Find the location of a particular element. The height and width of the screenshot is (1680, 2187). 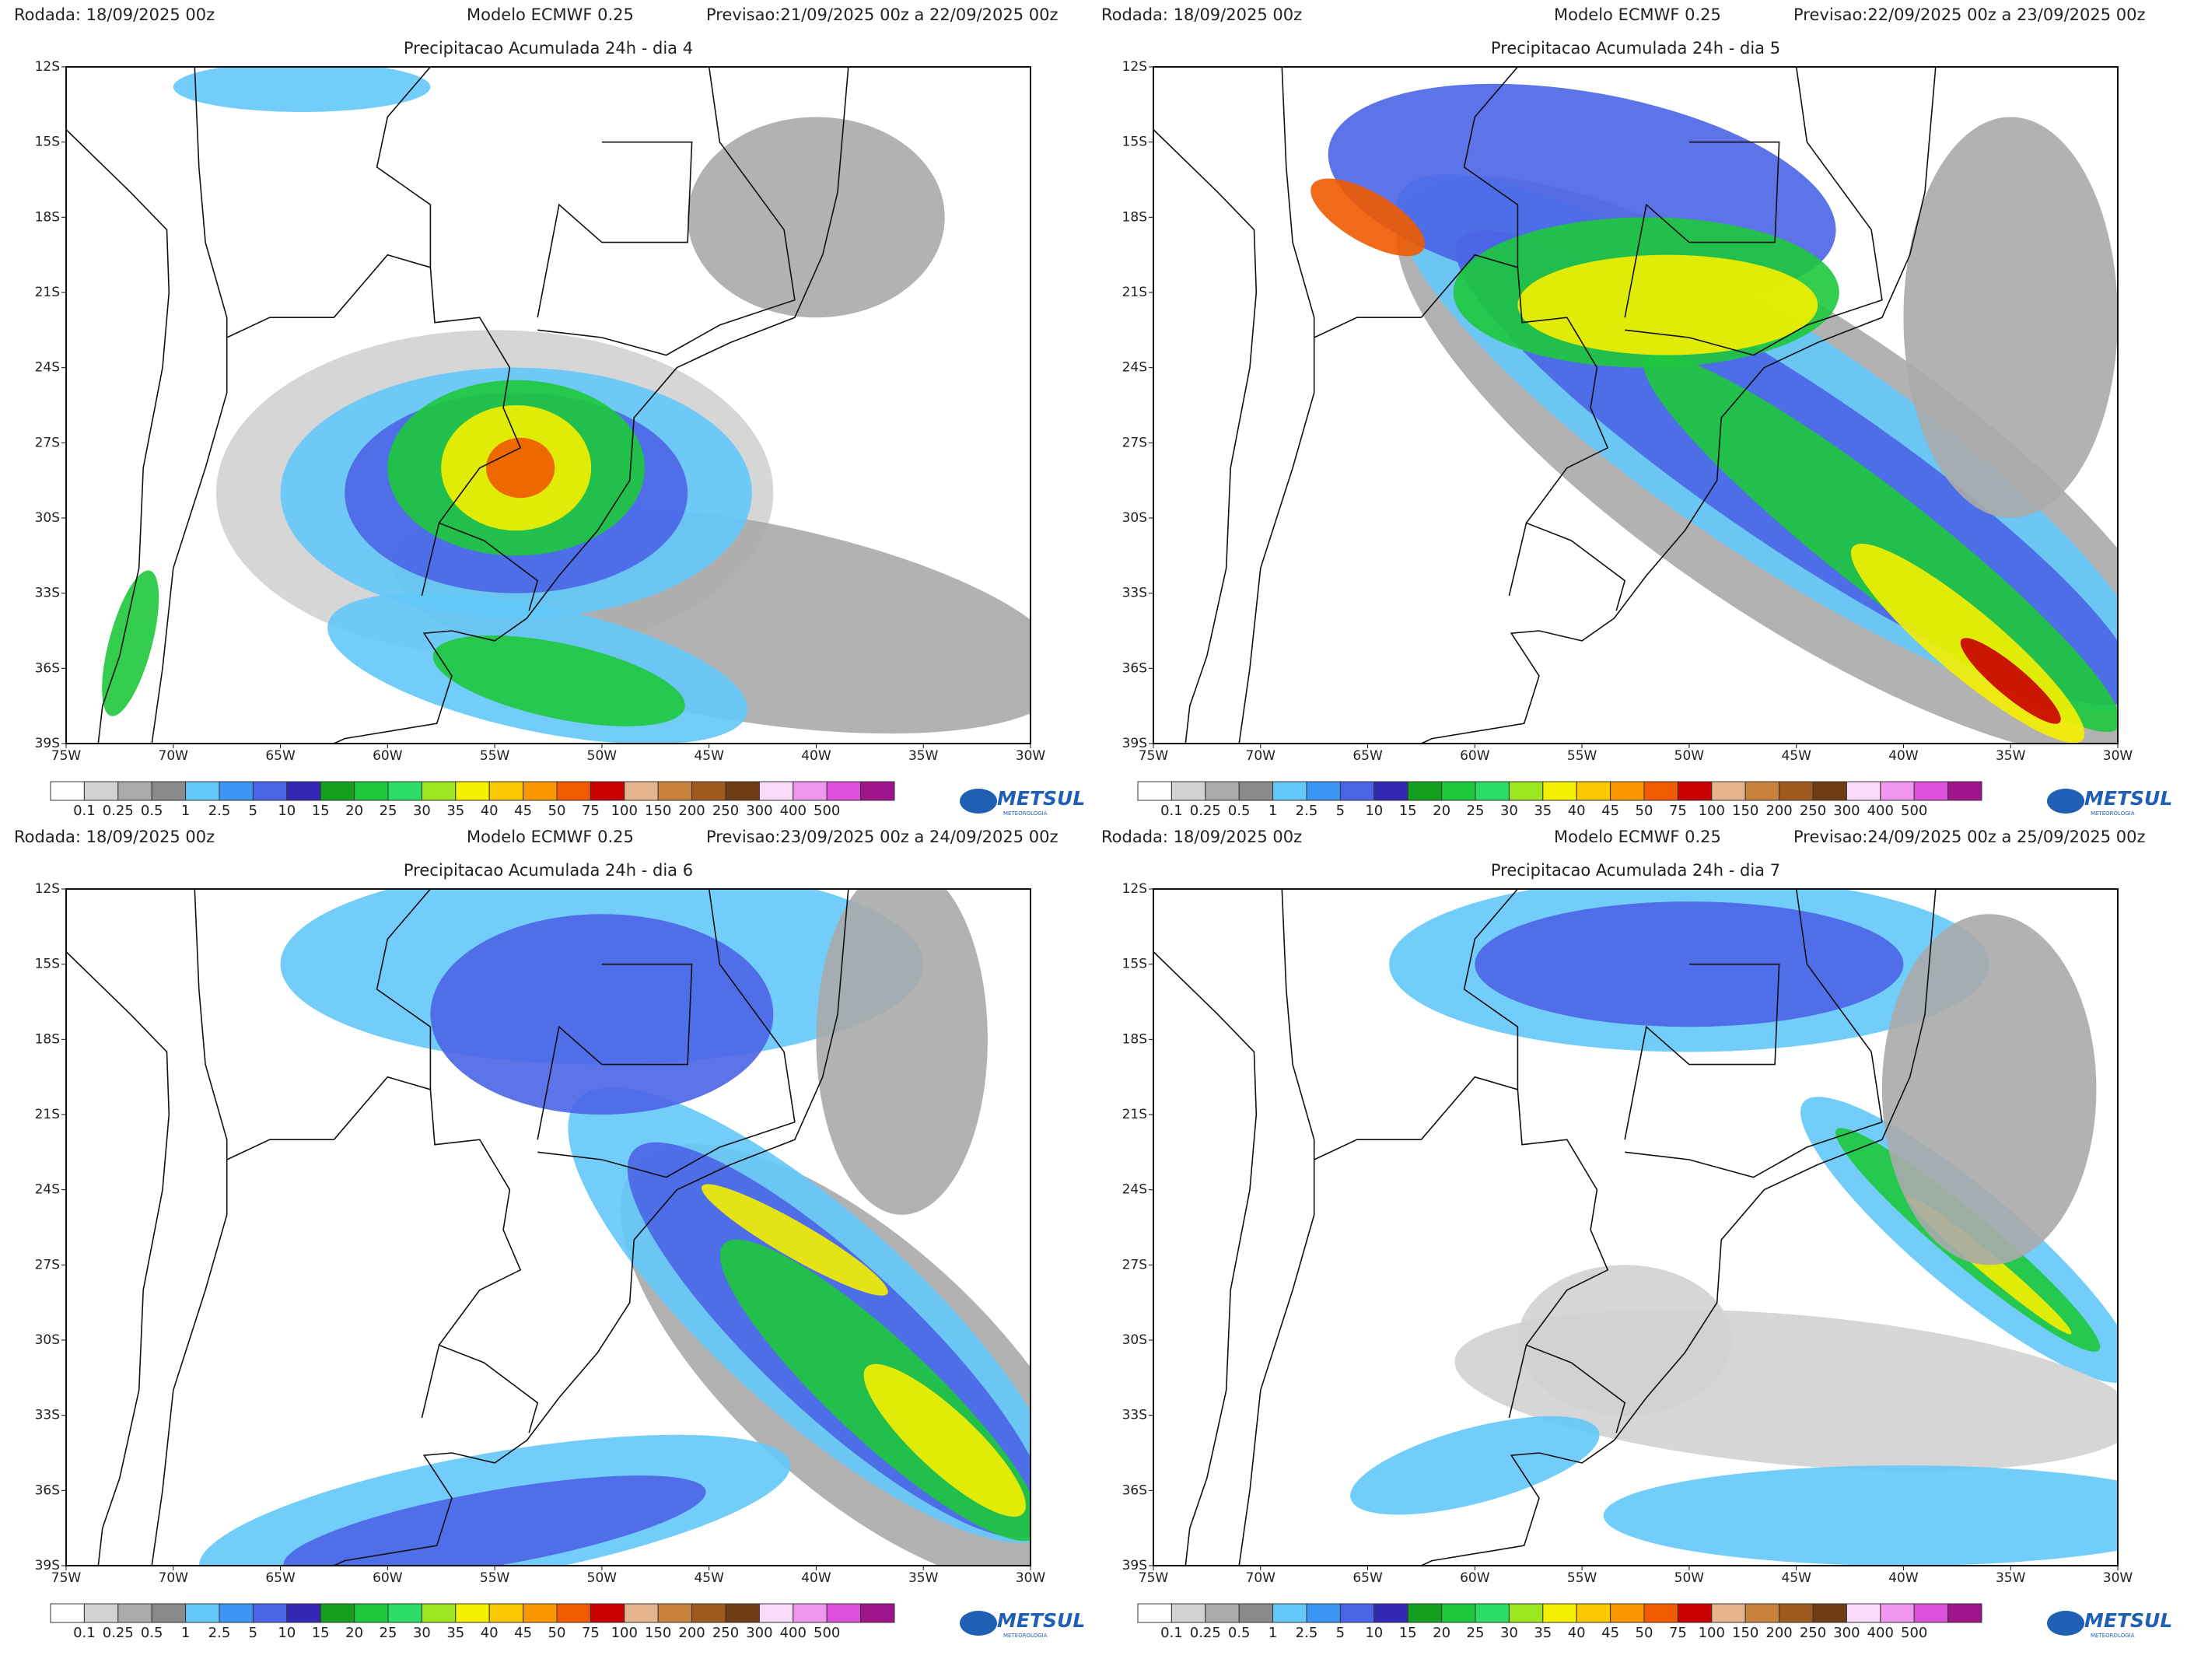

panel-title: Precipitacao Acumulada 24h - dia 5 is located at coordinates (1635, 49).